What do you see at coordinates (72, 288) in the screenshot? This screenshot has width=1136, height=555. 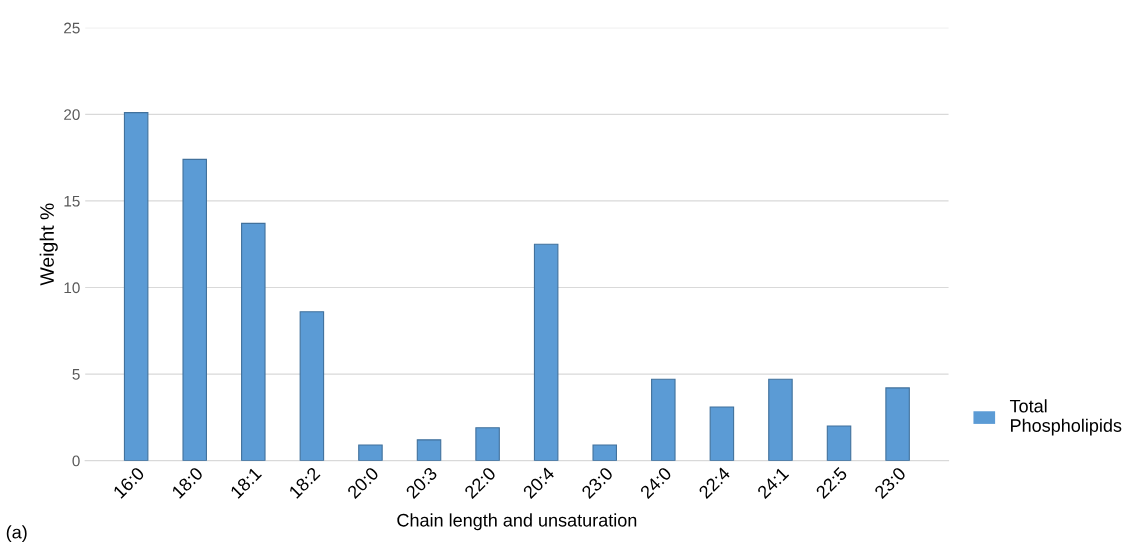 I see `y-tick-label: 10` at bounding box center [72, 288].